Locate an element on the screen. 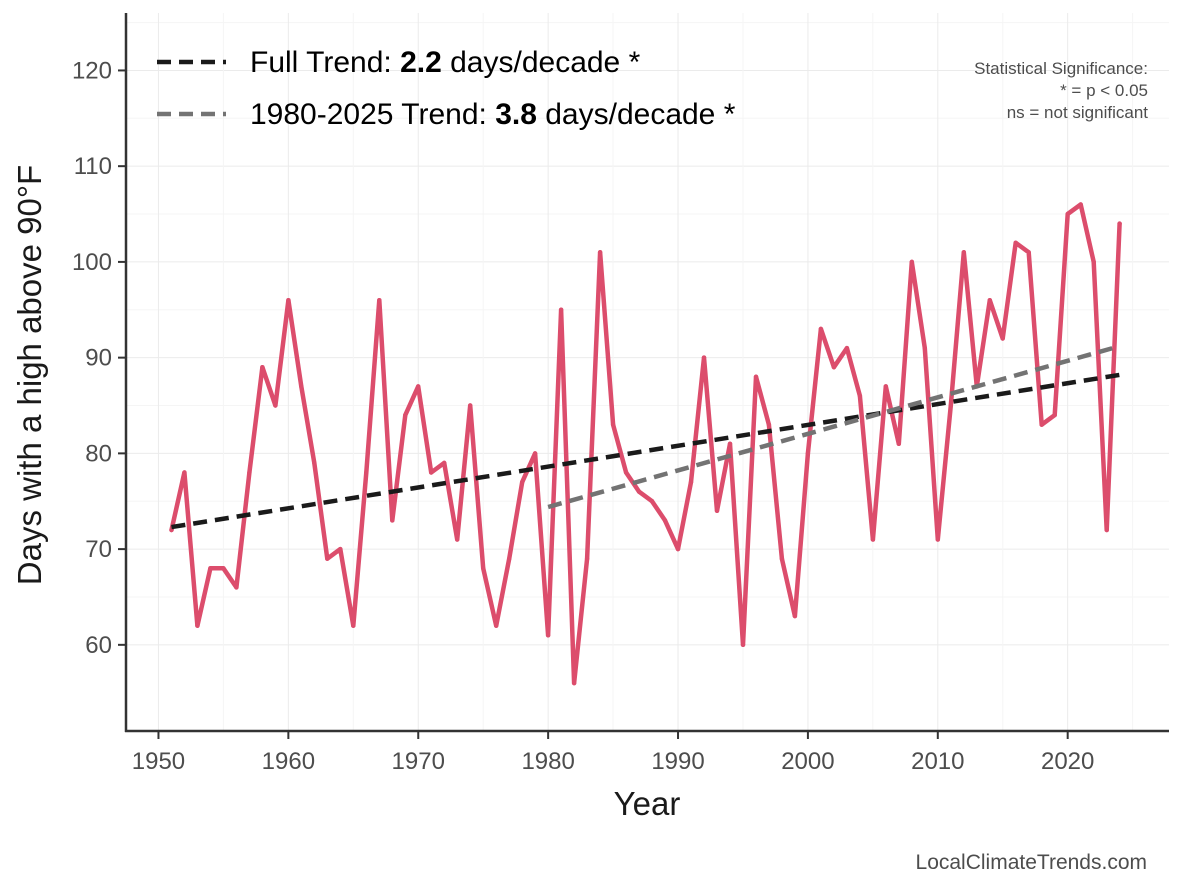 The width and height of the screenshot is (1184, 889). legend-full-suffix: days/decade * is located at coordinates (541, 62).